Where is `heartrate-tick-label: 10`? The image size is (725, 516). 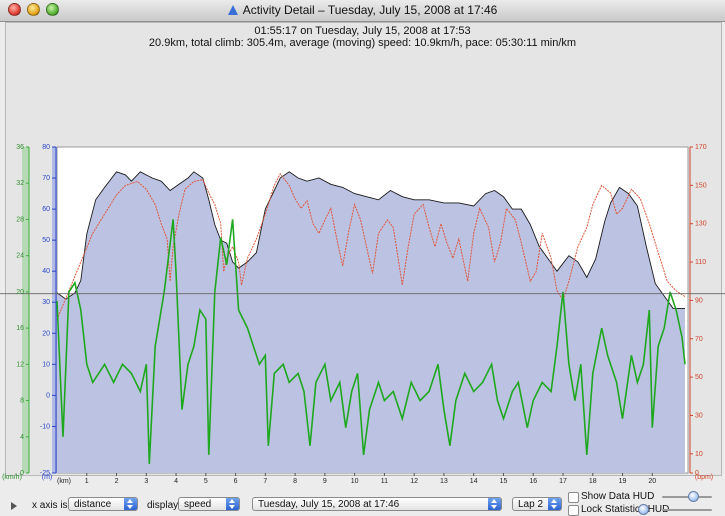 heartrate-tick-label: 10 is located at coordinates (699, 454).